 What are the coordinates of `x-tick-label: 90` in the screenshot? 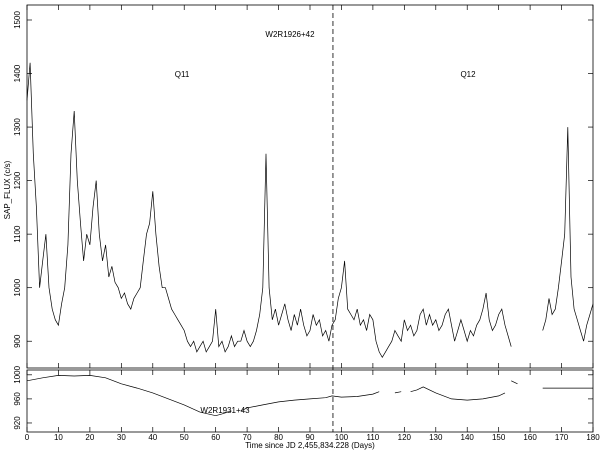 It's located at (310, 437).